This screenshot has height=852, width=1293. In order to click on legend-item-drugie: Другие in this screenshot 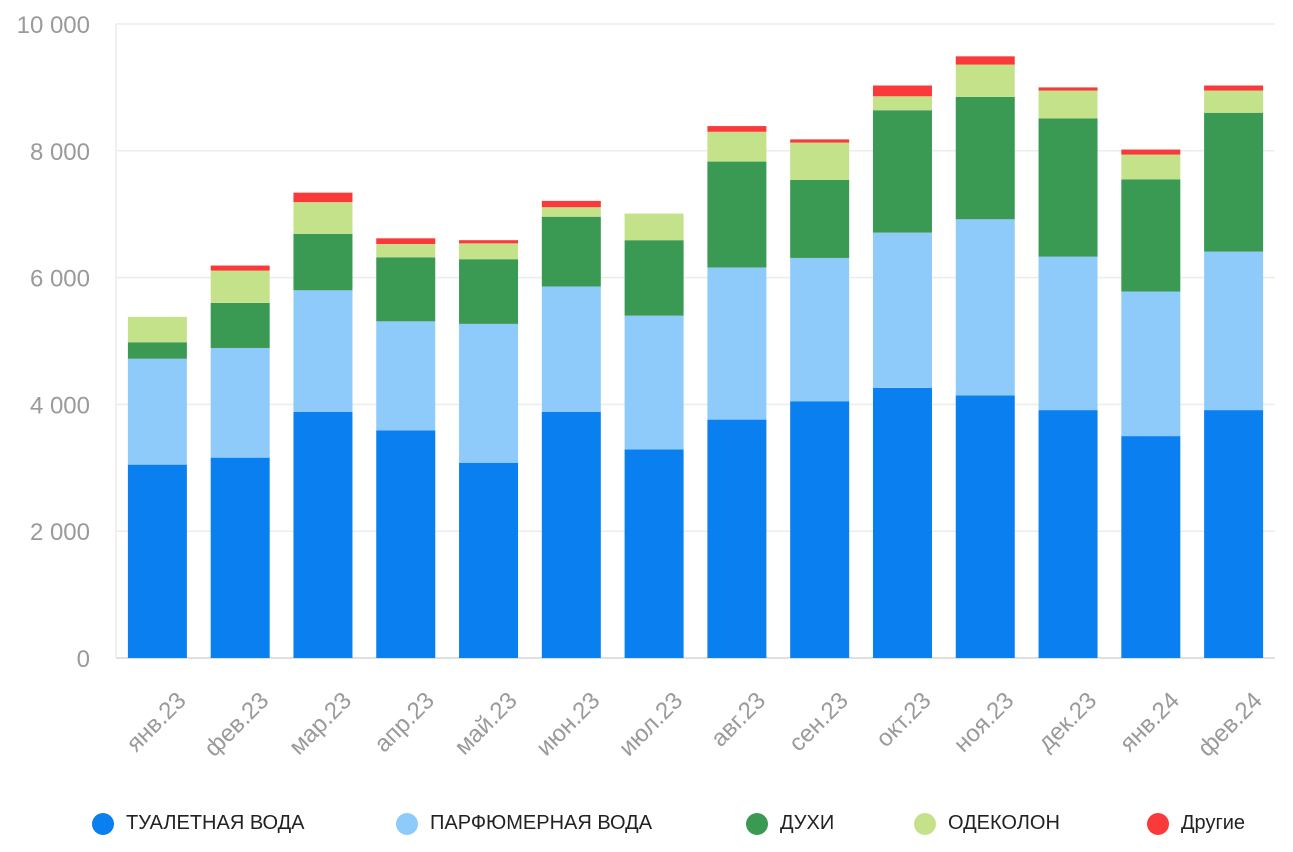, I will do `click(1196, 823)`.